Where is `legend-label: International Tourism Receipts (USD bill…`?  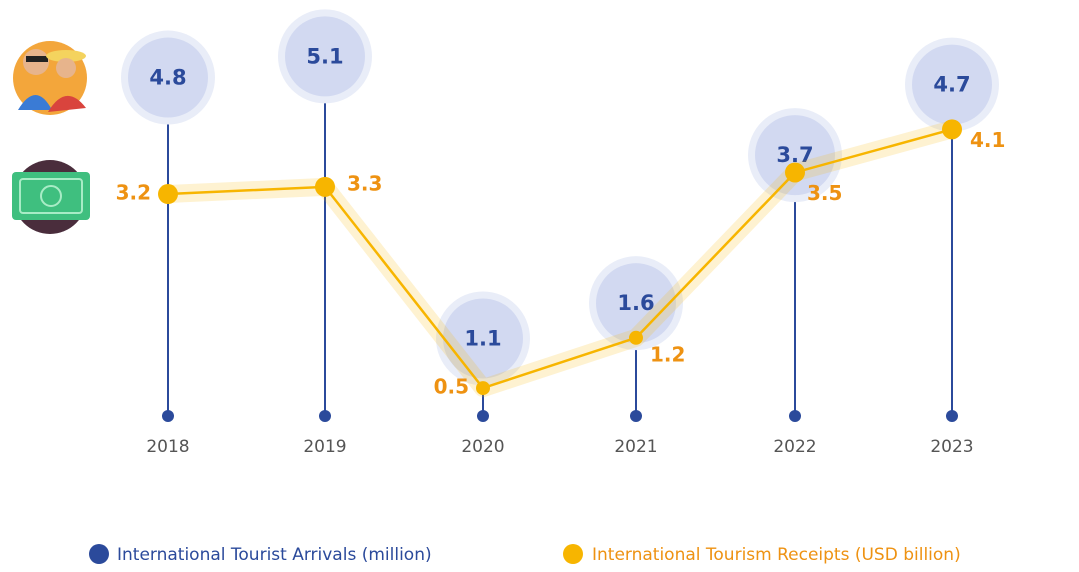 legend-label: International Tourism Receipts (USD bill… is located at coordinates (776, 555).